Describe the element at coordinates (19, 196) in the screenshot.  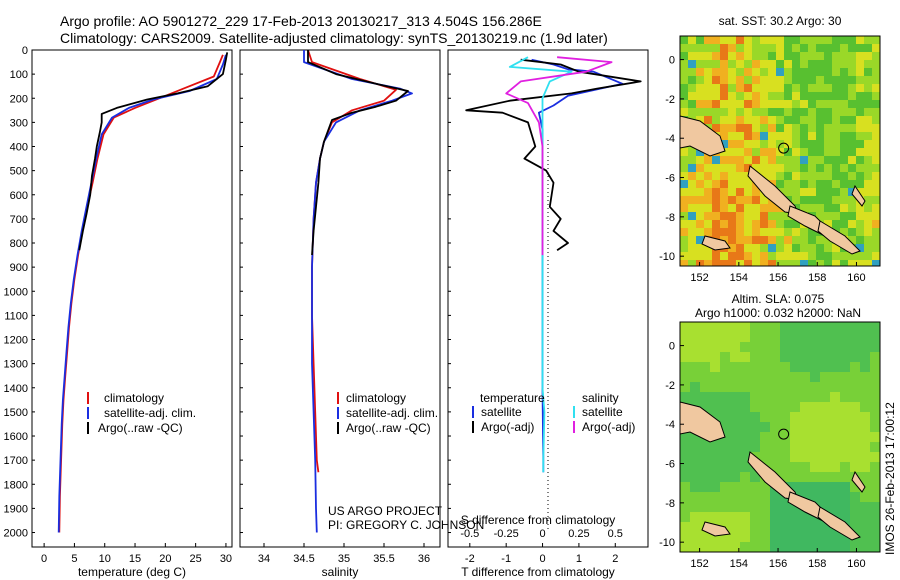
I see `depth-tick-label: 600` at that location.